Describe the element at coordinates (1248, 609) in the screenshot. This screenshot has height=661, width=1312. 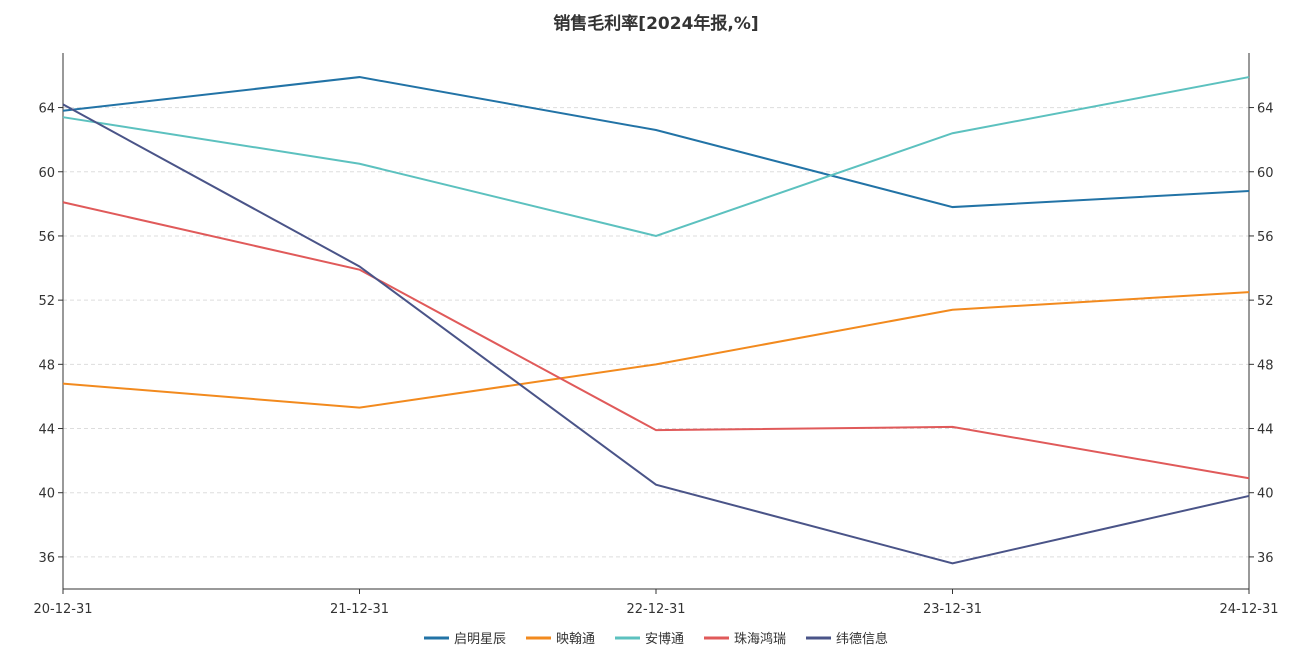
I see `x-tick-label: 24-12-31` at that location.